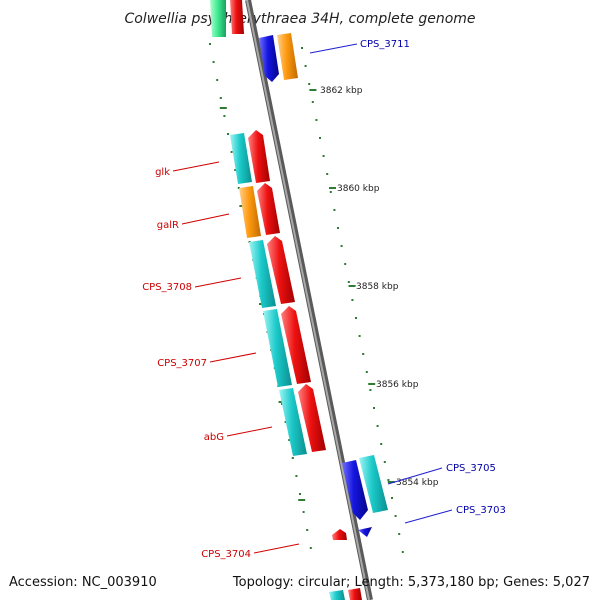 This screenshot has height=600, width=600. Describe the element at coordinates (83, 582) in the screenshot. I see `accession-text: Accession: NC_003910` at that location.